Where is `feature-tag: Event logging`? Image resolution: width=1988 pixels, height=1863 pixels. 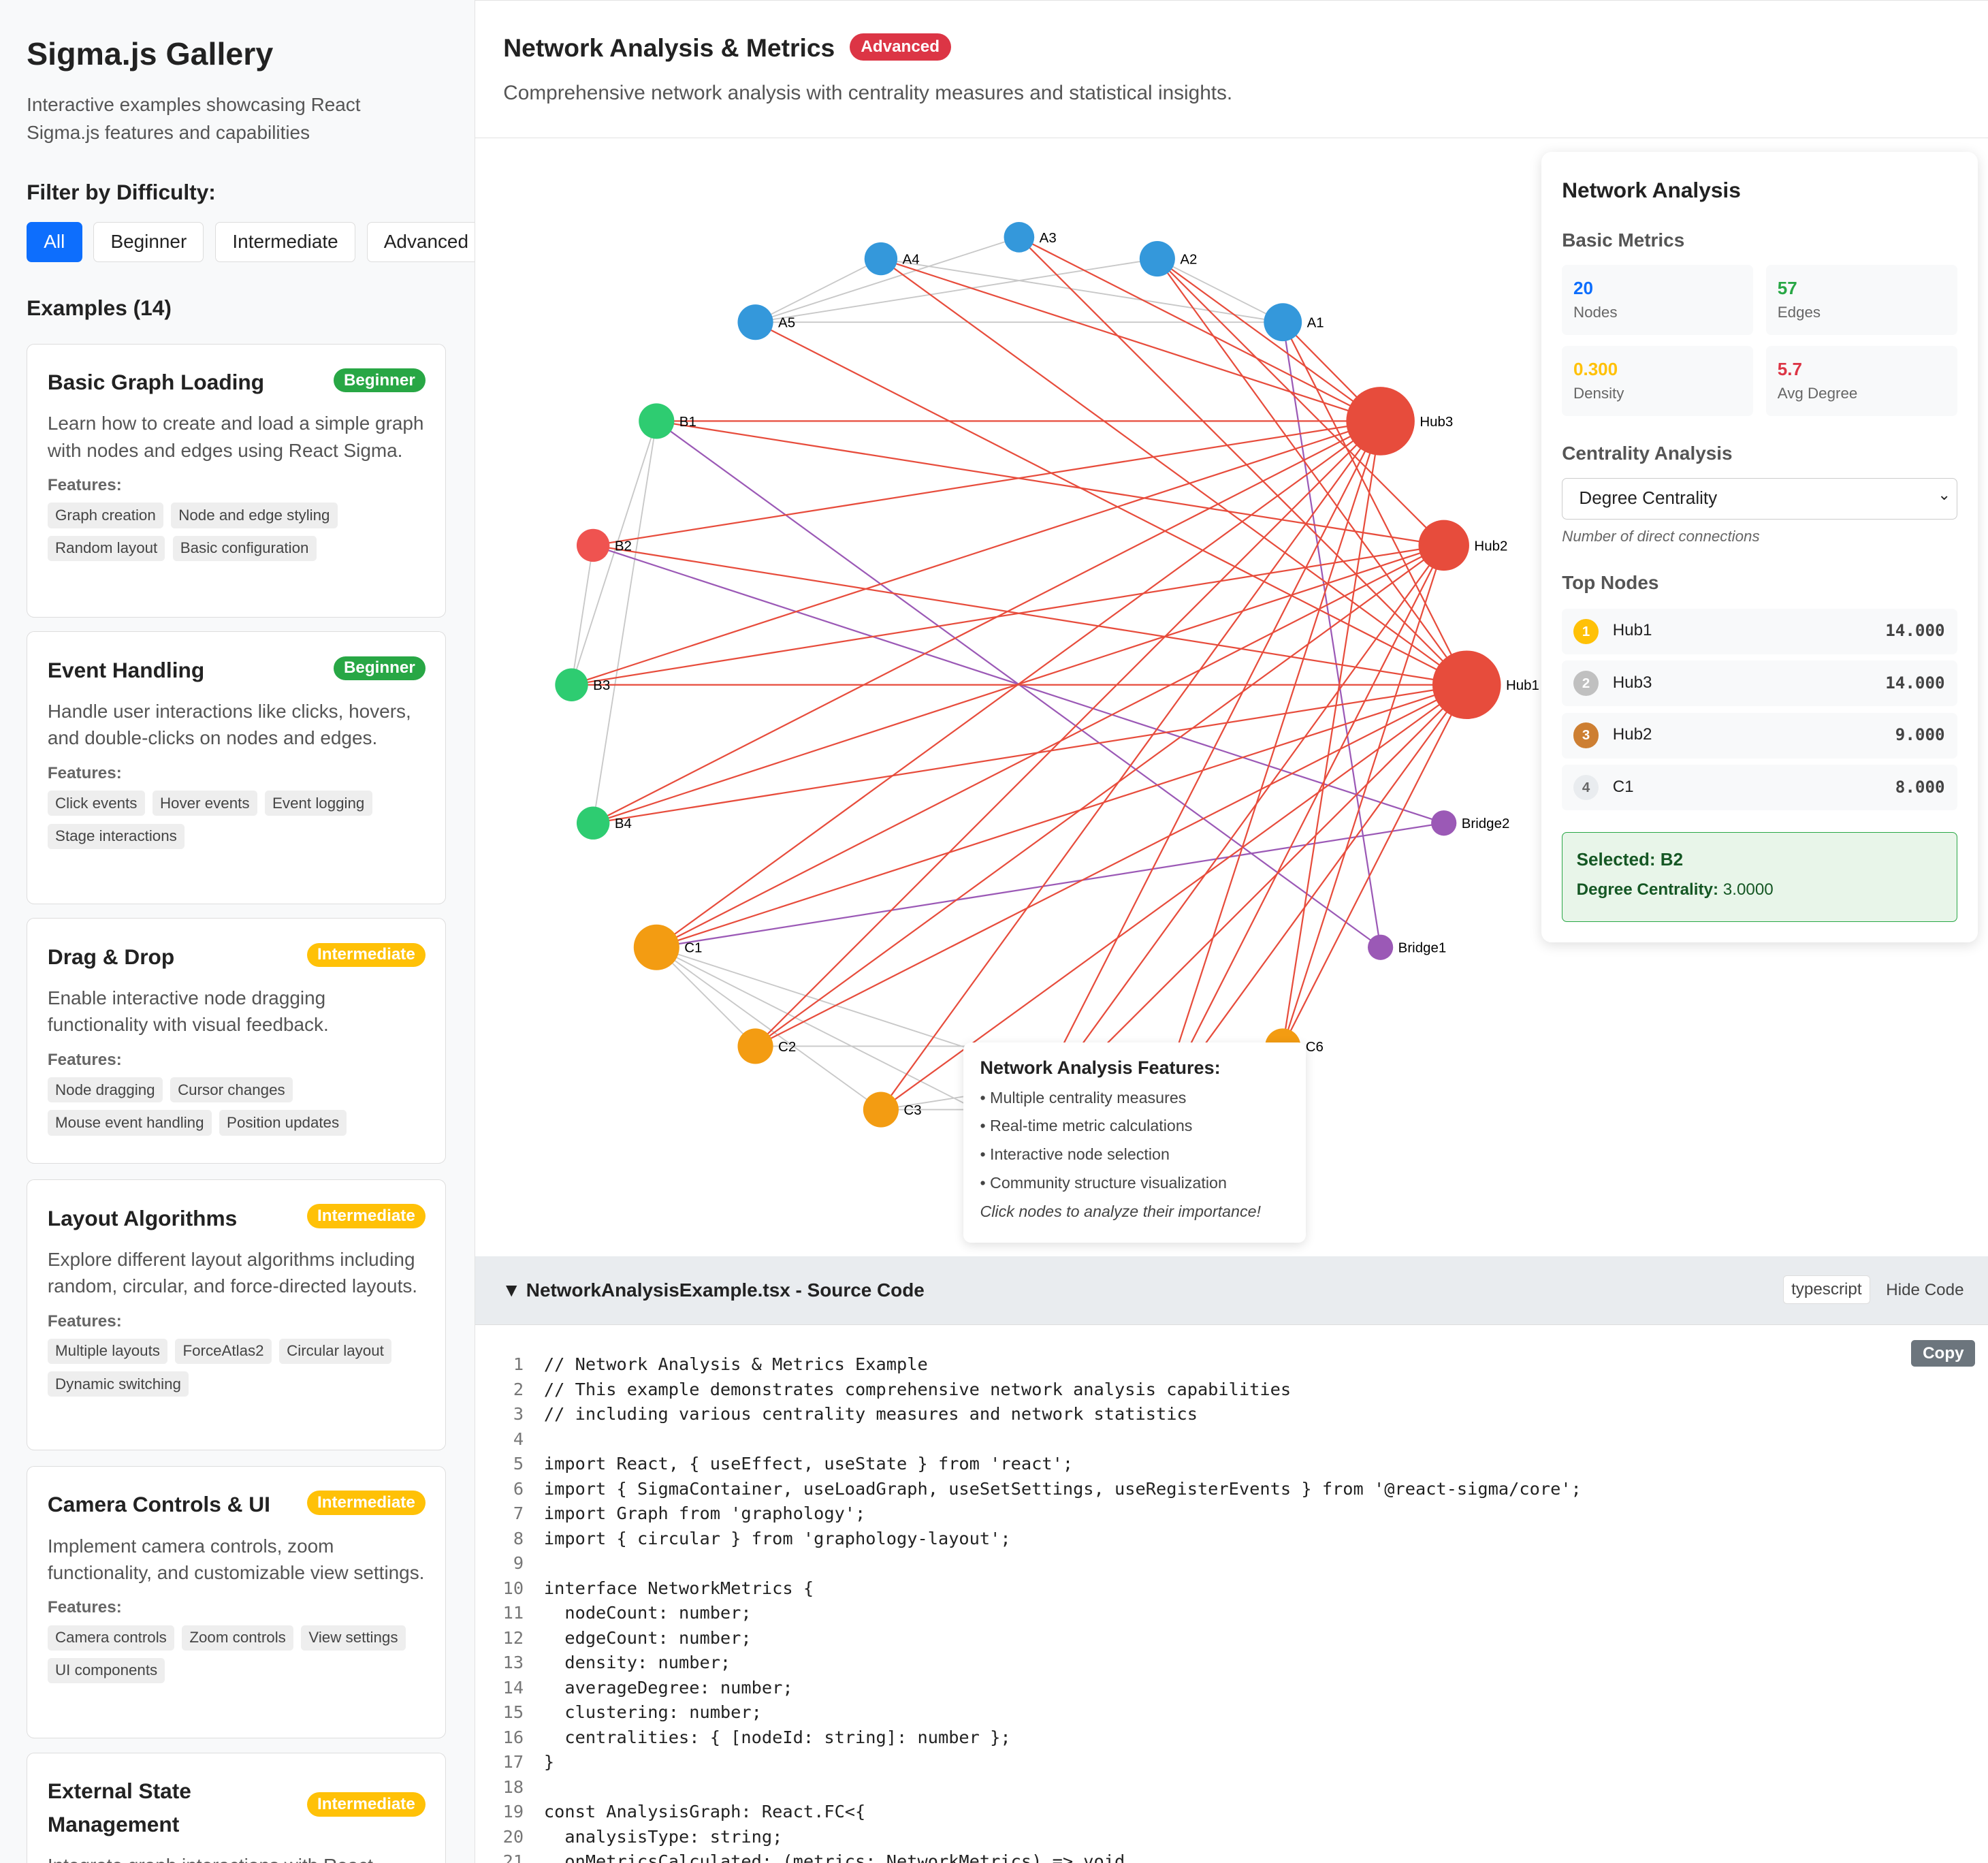
feature-tag: Event logging is located at coordinates (318, 804).